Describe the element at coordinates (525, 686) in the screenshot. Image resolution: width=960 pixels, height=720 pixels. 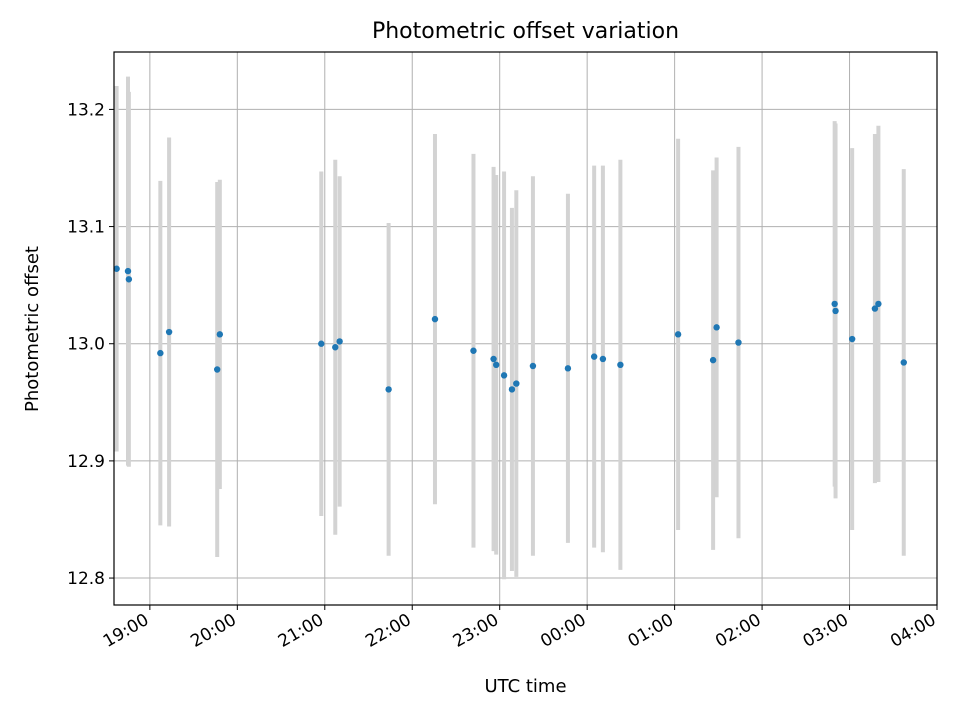
I see `x-axis-label: UTC time` at that location.